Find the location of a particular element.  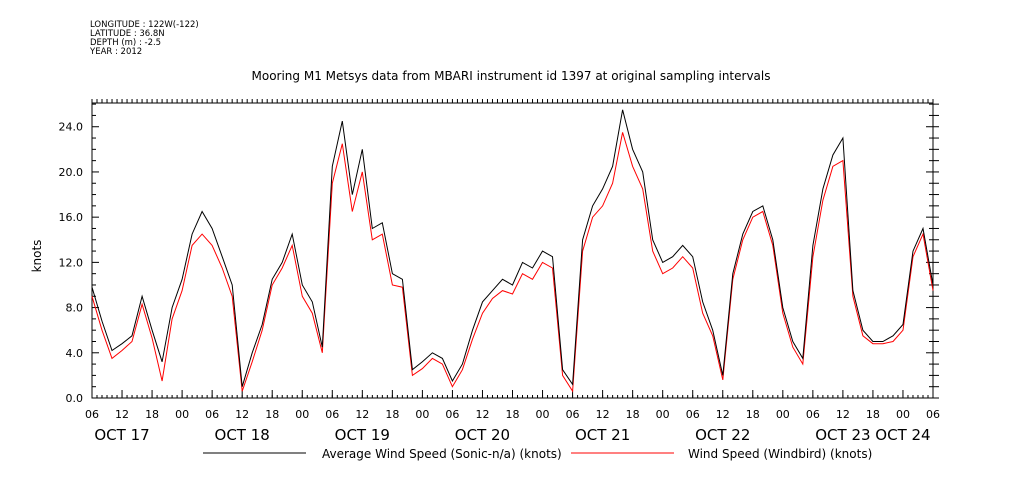

x-day-label: OCT 24 is located at coordinates (902, 435).